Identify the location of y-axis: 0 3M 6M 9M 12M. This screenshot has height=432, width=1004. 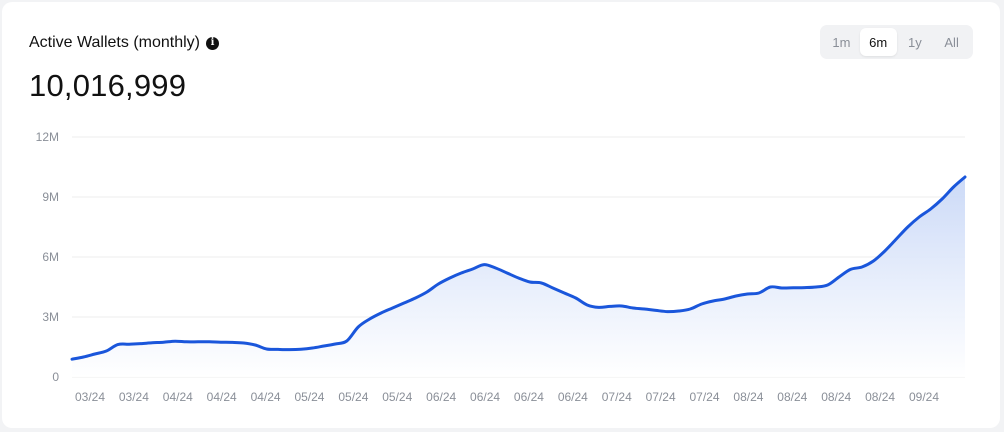
(48, 257).